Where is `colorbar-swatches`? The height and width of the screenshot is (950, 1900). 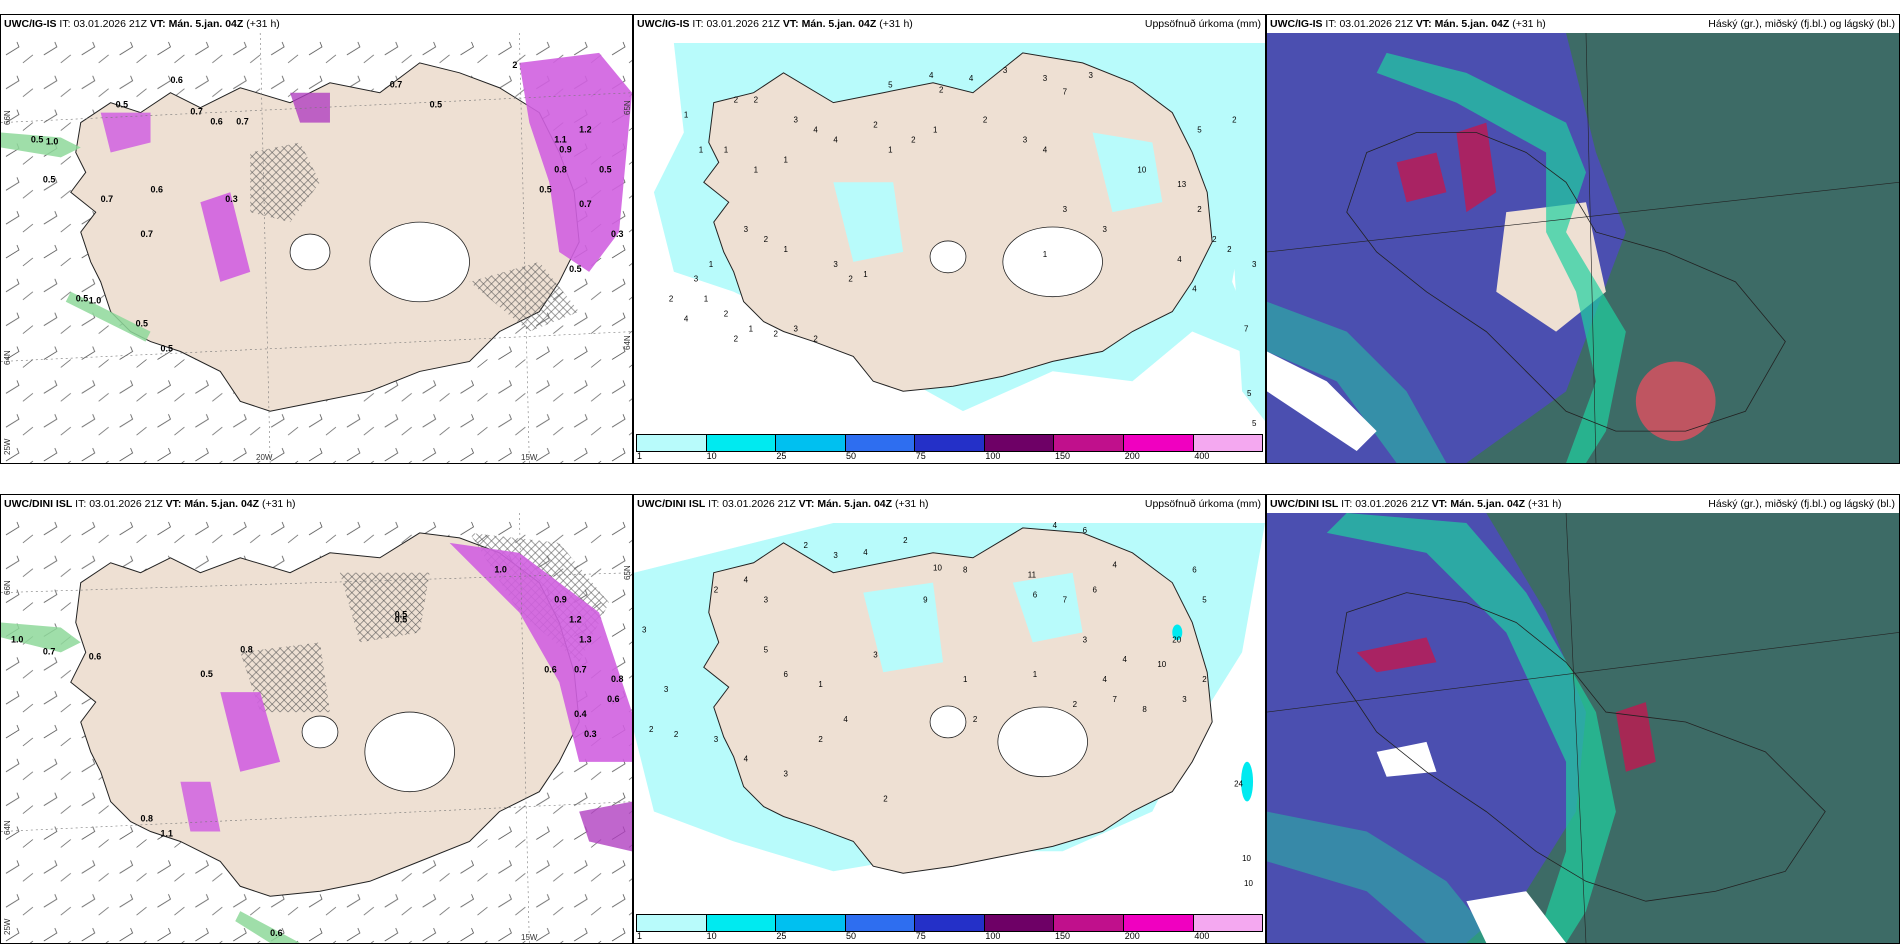
colorbar-swatches is located at coordinates (949, 923).